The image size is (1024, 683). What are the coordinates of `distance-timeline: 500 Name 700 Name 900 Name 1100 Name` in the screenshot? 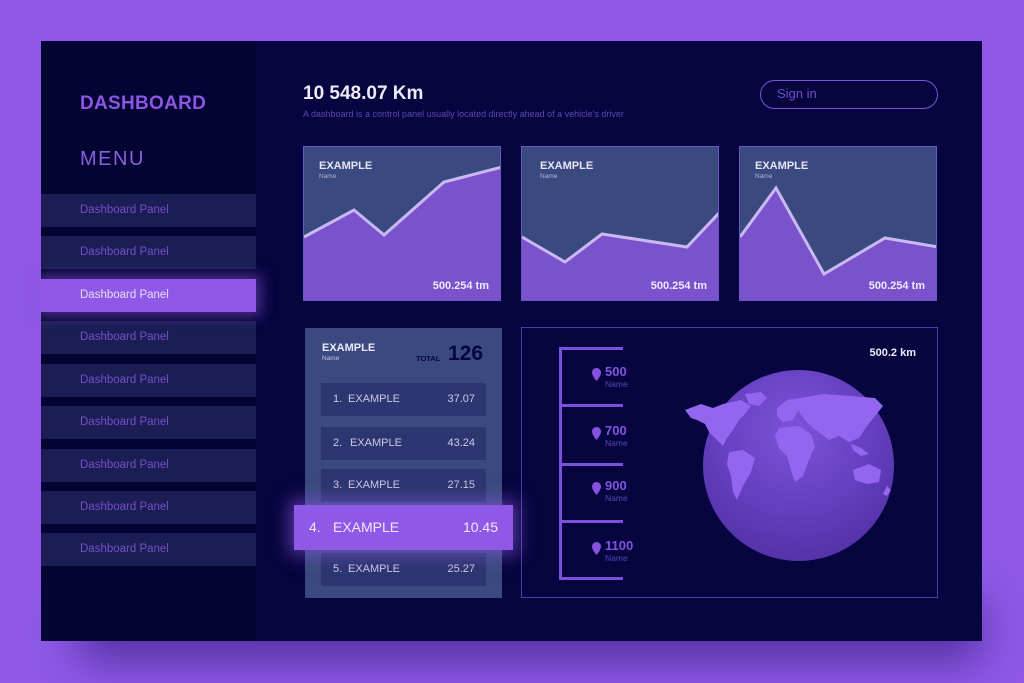 It's located at (596, 463).